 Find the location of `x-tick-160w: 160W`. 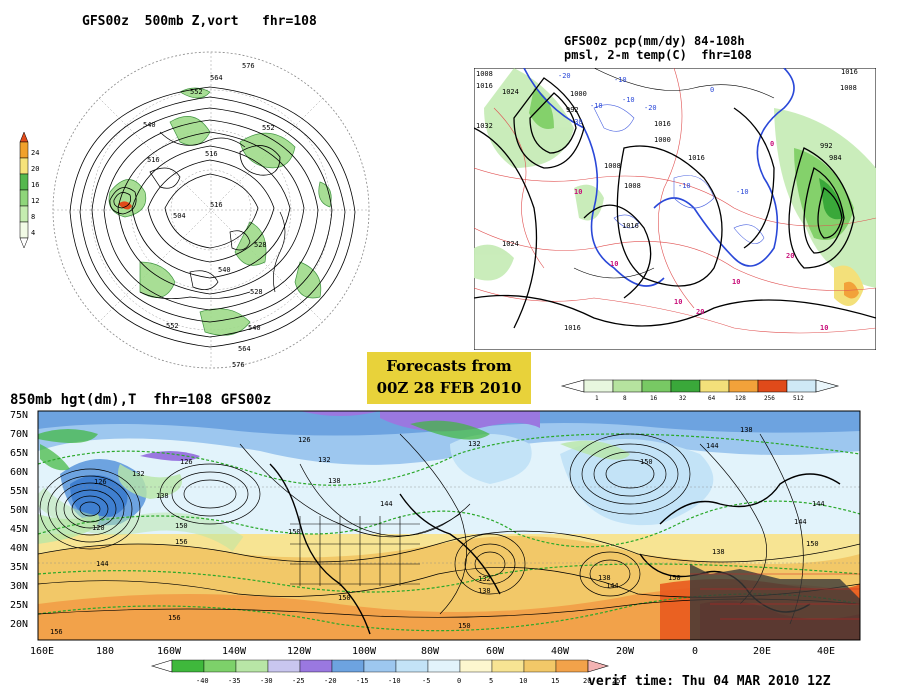

x-tick-160w: 160W is located at coordinates (169, 651).